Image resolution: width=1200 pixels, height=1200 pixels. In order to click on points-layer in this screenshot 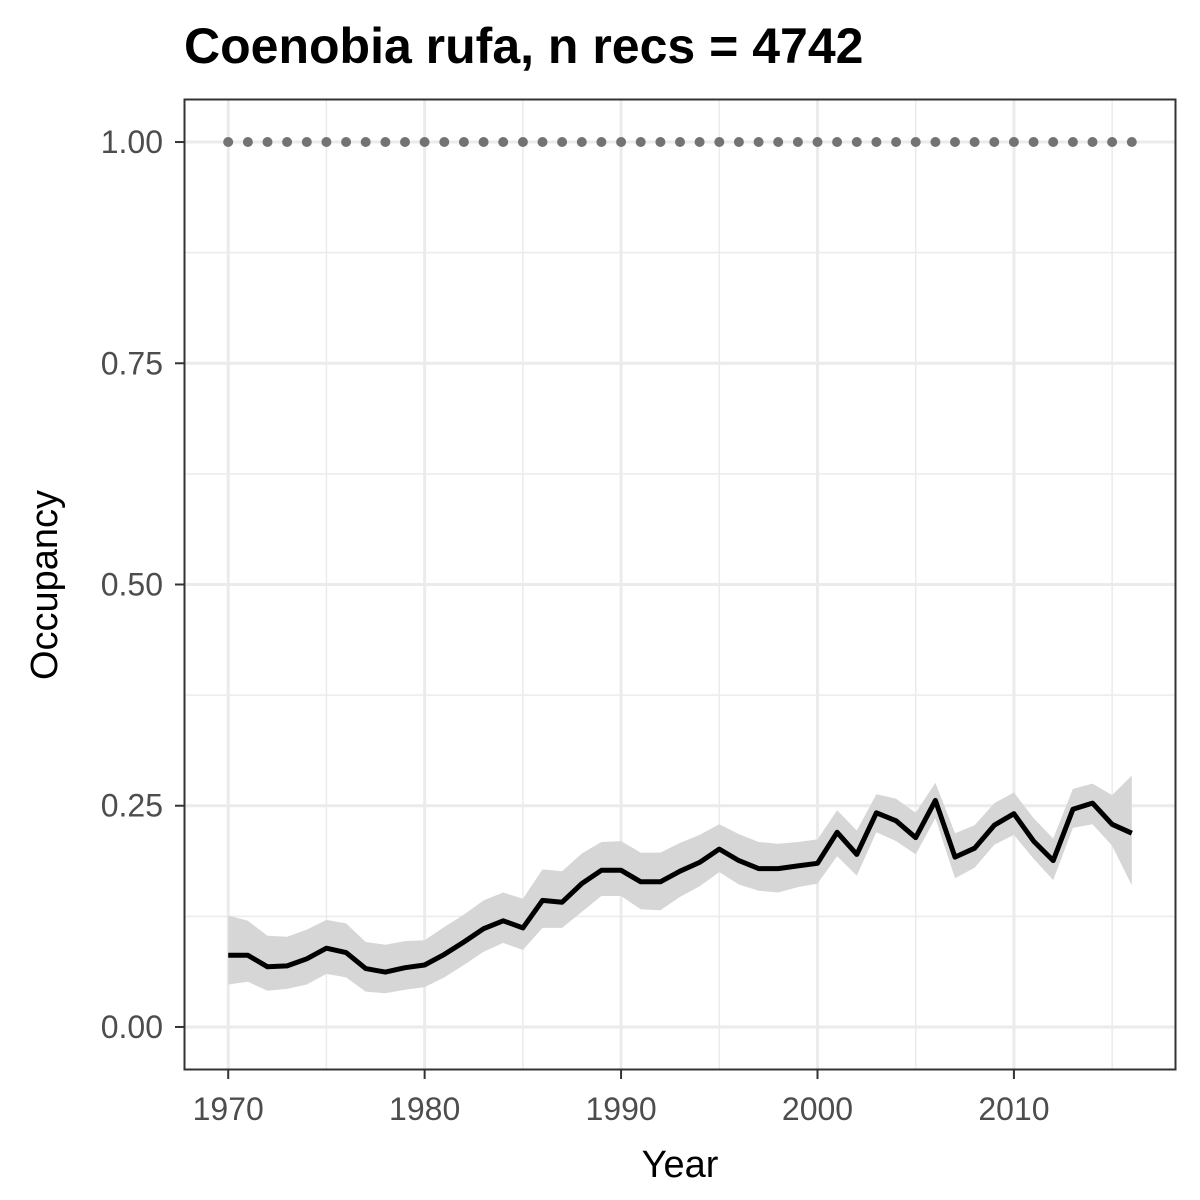, I will do `click(680, 142)`.